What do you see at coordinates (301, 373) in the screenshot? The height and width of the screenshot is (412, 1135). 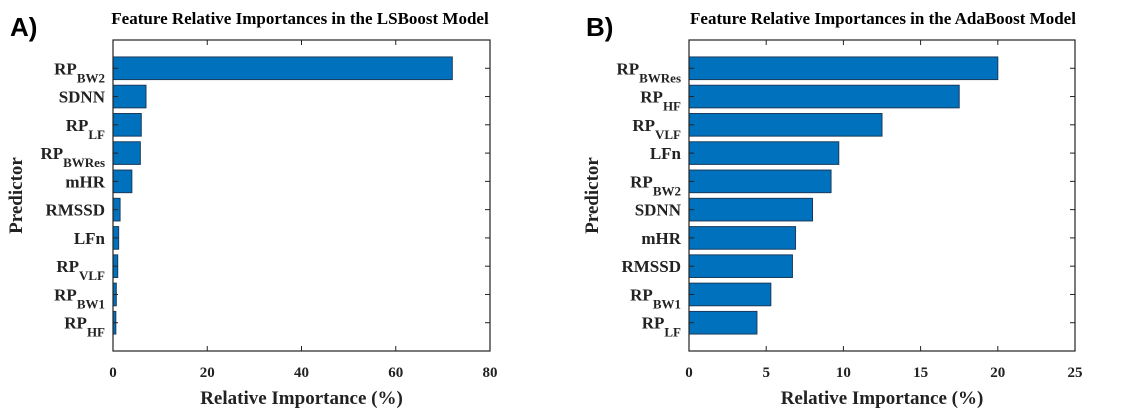 I see `x-tick-label: 40` at bounding box center [301, 373].